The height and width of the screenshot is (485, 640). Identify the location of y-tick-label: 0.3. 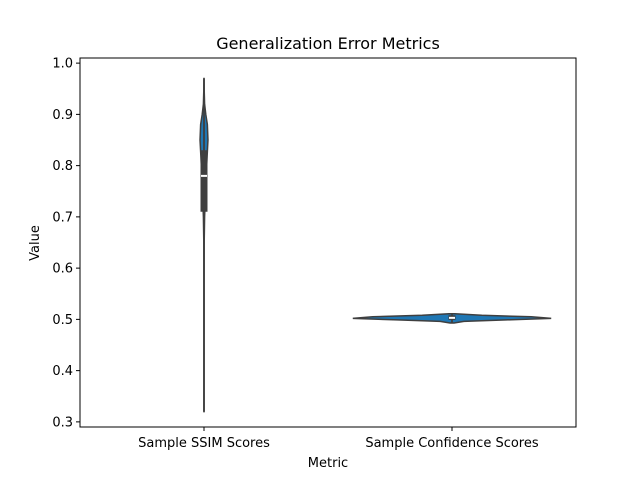
(62, 422).